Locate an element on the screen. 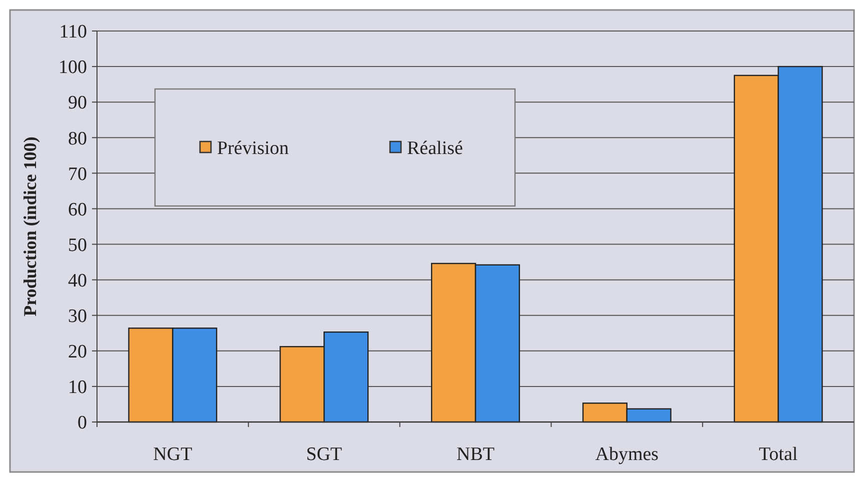 Image resolution: width=855 pixels, height=477 pixels. legend-label: Prévision is located at coordinates (253, 149).